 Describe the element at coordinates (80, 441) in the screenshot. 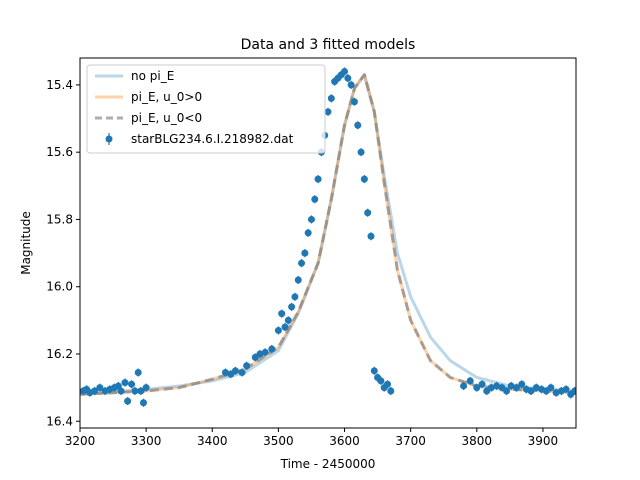

I see `x-tick-label: 3200` at that location.